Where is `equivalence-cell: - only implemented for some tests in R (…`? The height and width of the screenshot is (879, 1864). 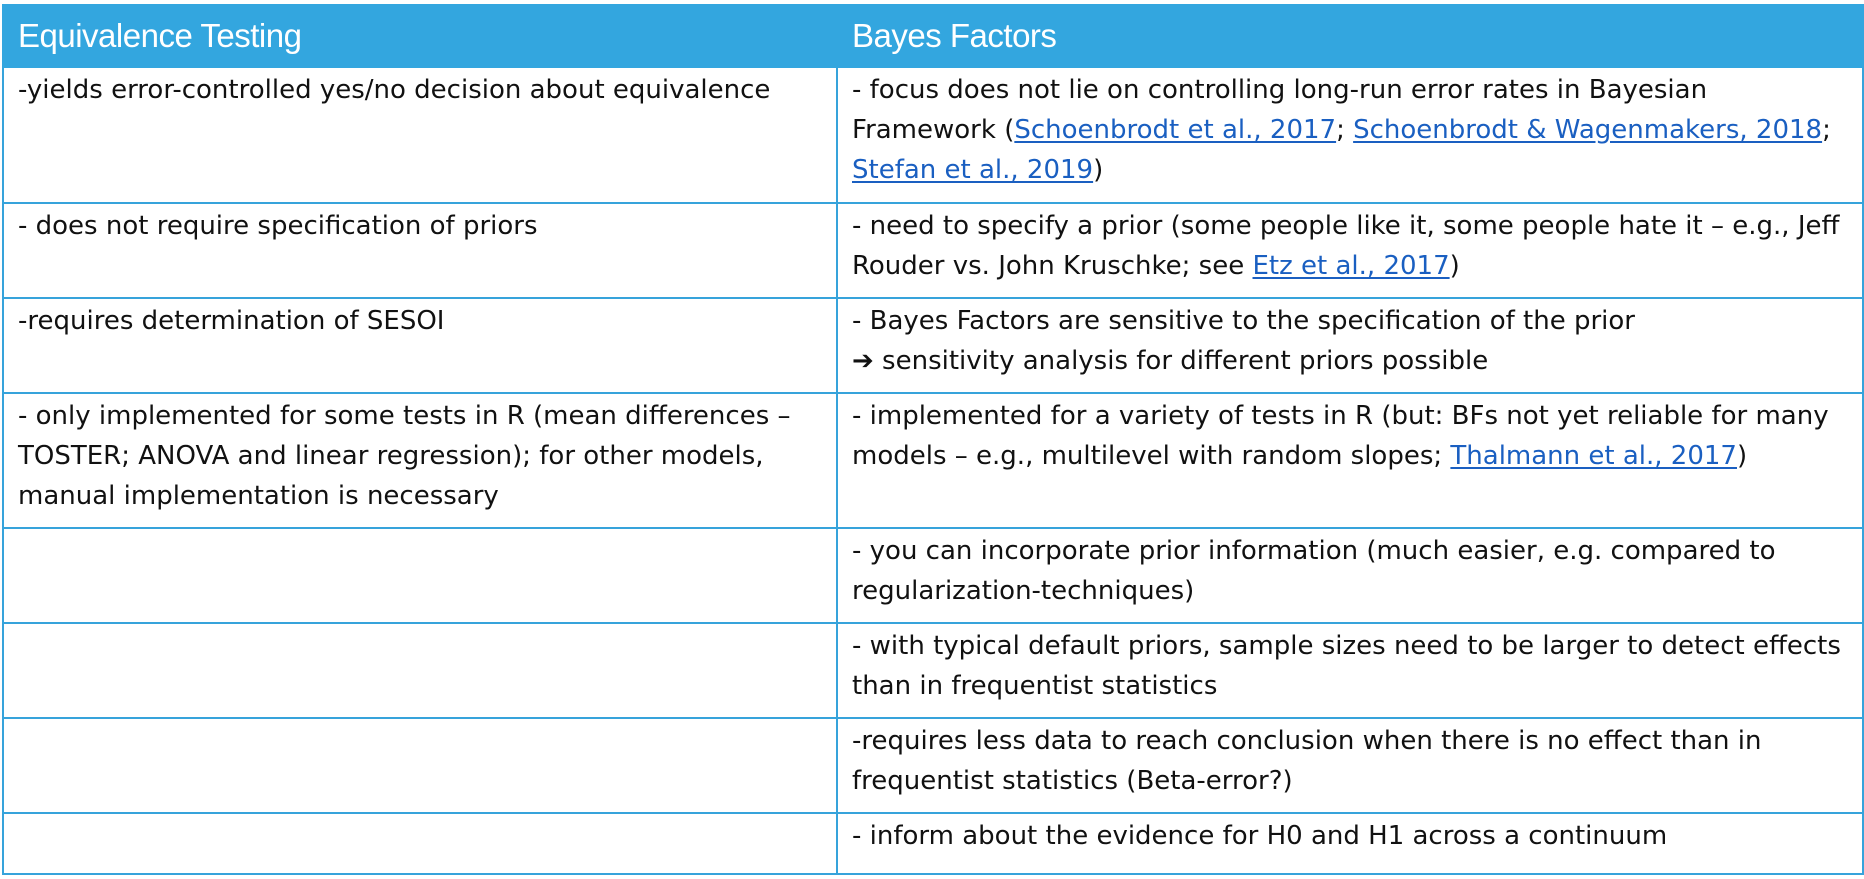
equivalence-cell: - only implemented for some tests in R (… is located at coordinates (420, 460).